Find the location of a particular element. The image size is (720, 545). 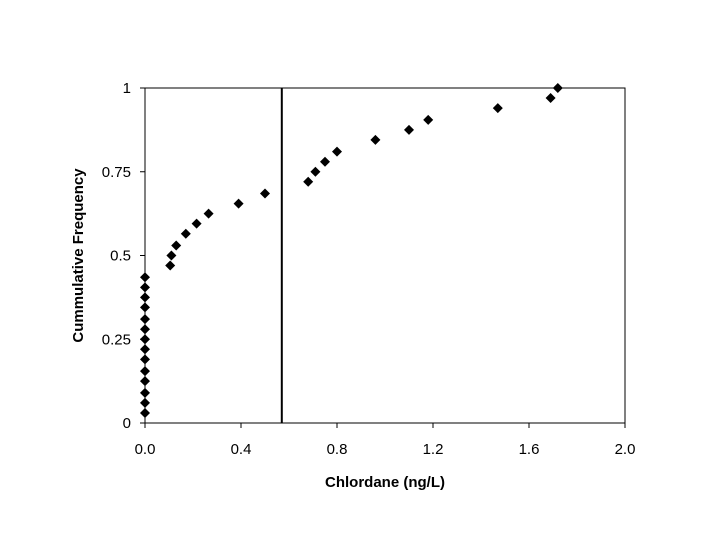

x-axis-ticks: 0.0 0.4 0.8 1.2 1.6 2.0 is located at coordinates (385, 440).